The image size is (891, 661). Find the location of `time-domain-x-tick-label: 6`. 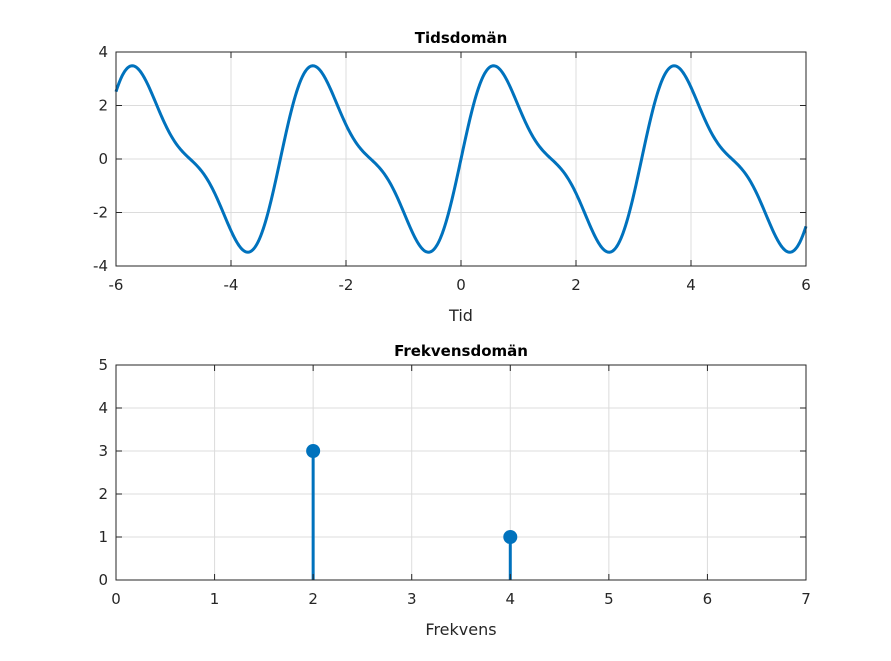

time-domain-x-tick-label: 6 is located at coordinates (806, 285).